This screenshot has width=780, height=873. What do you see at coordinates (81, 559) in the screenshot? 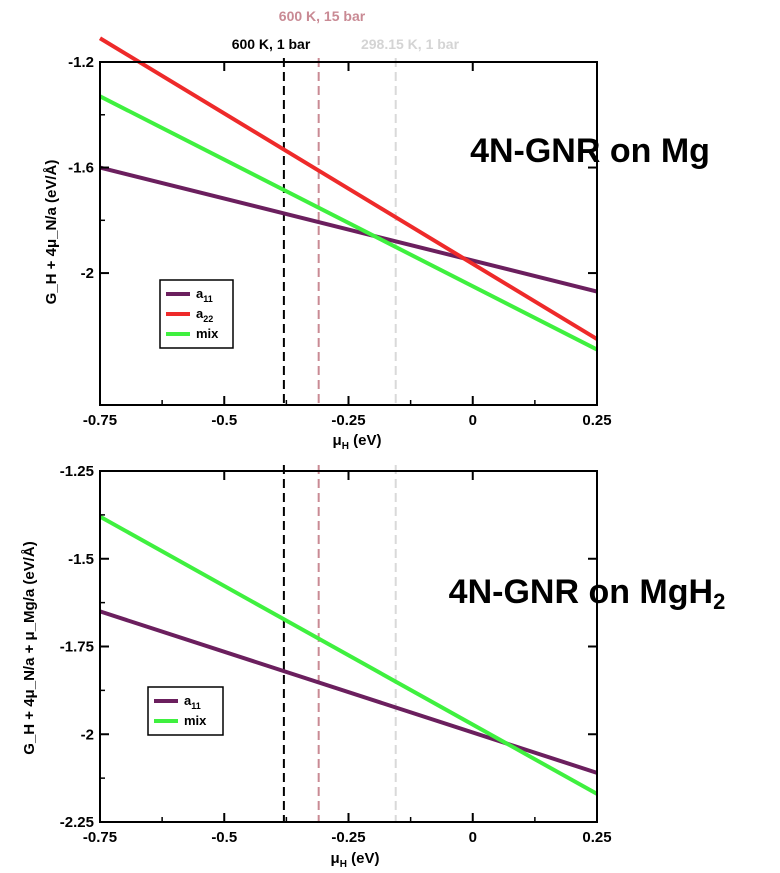
I see `y-tick-label: -1.5` at bounding box center [81, 559].